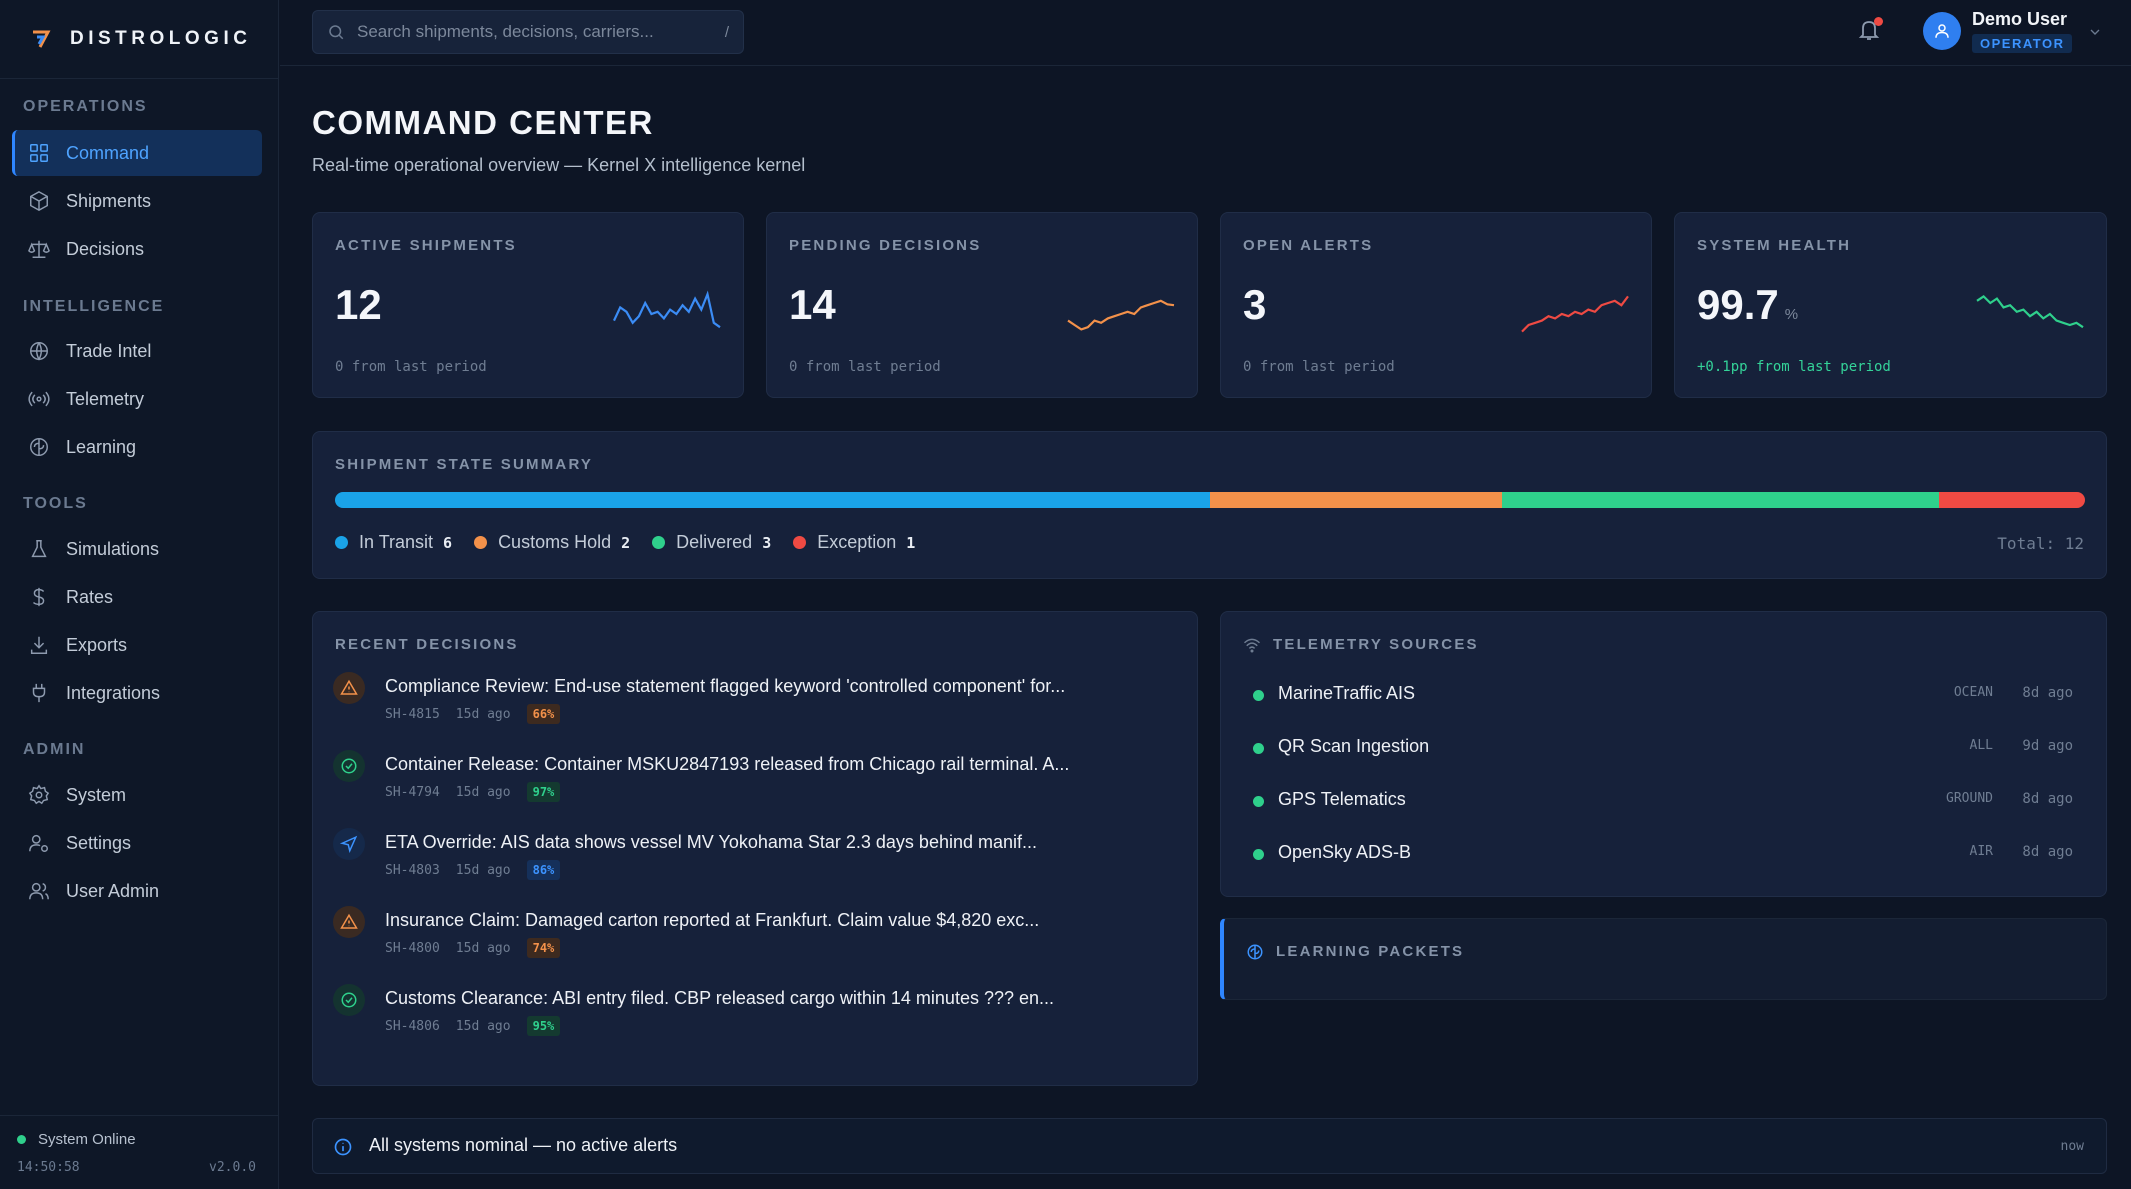  I want to click on kpi-label: OPEN ALERTS, so click(1308, 245).